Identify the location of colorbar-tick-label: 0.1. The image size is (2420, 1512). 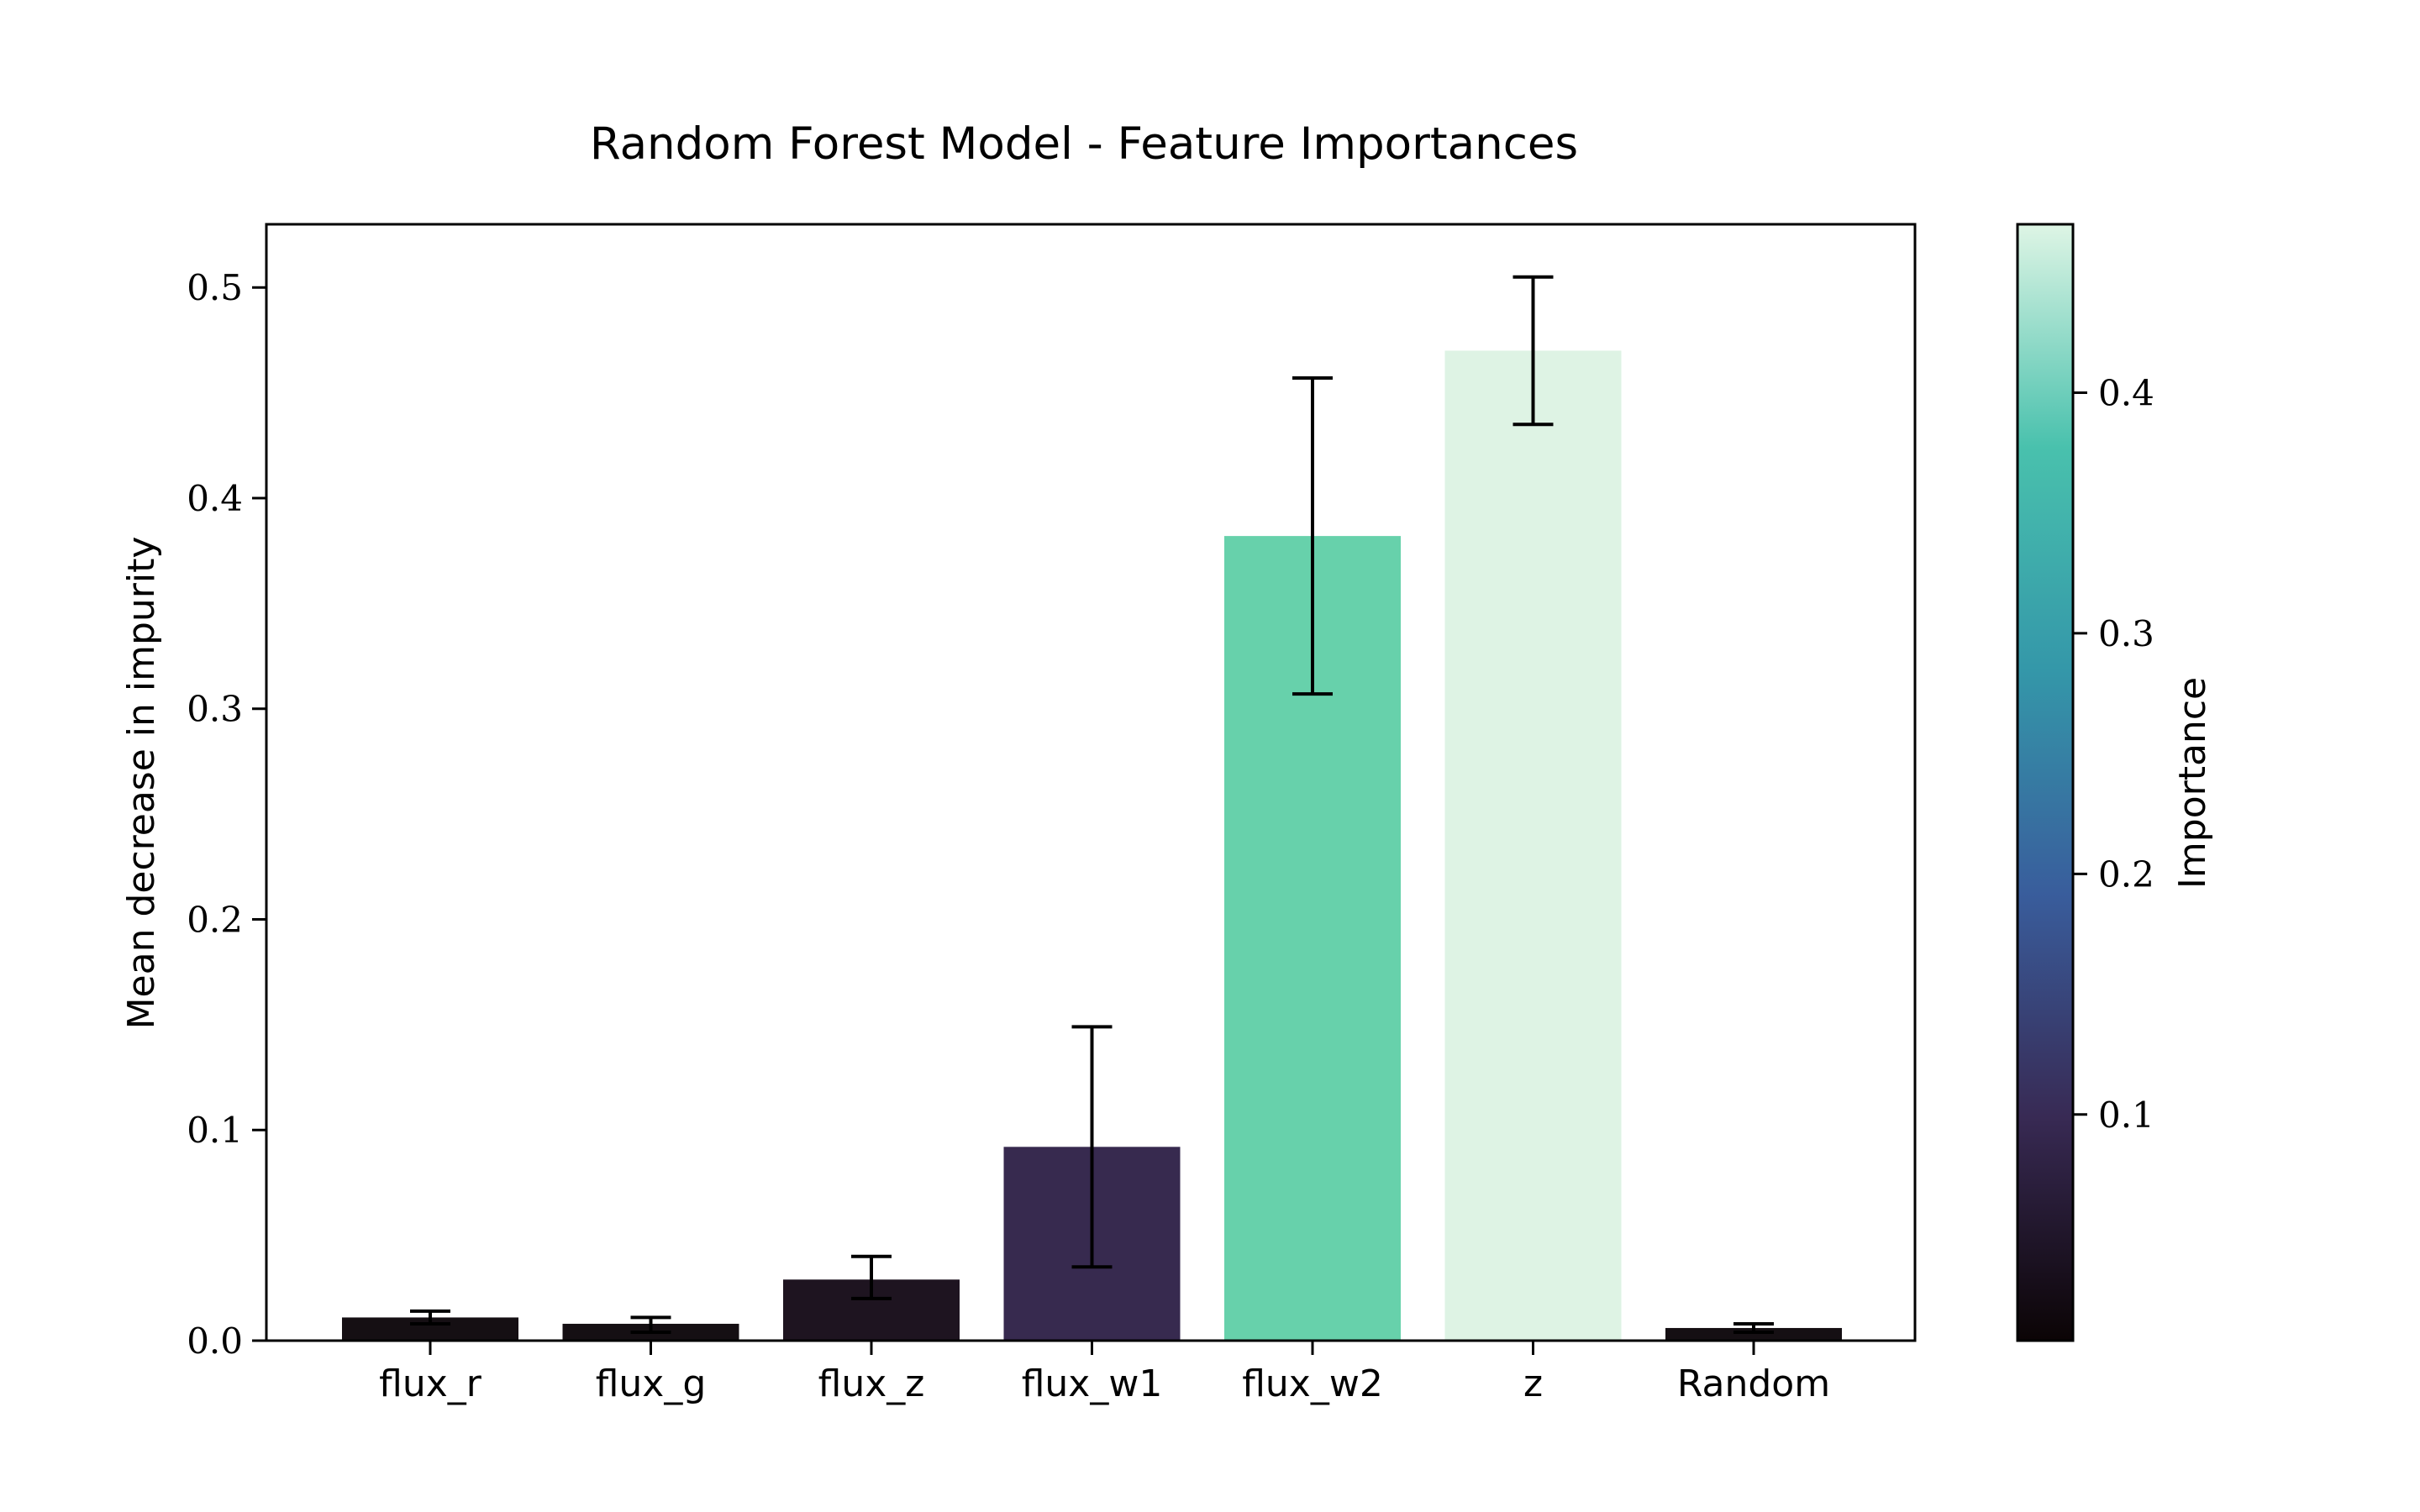
(2126, 1115).